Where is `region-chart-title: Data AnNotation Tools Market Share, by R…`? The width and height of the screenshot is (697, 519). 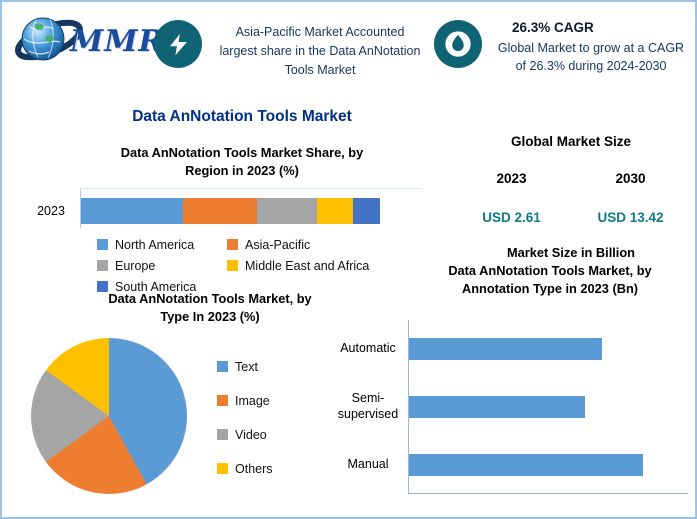 region-chart-title: Data AnNotation Tools Market Share, by R… is located at coordinates (242, 162).